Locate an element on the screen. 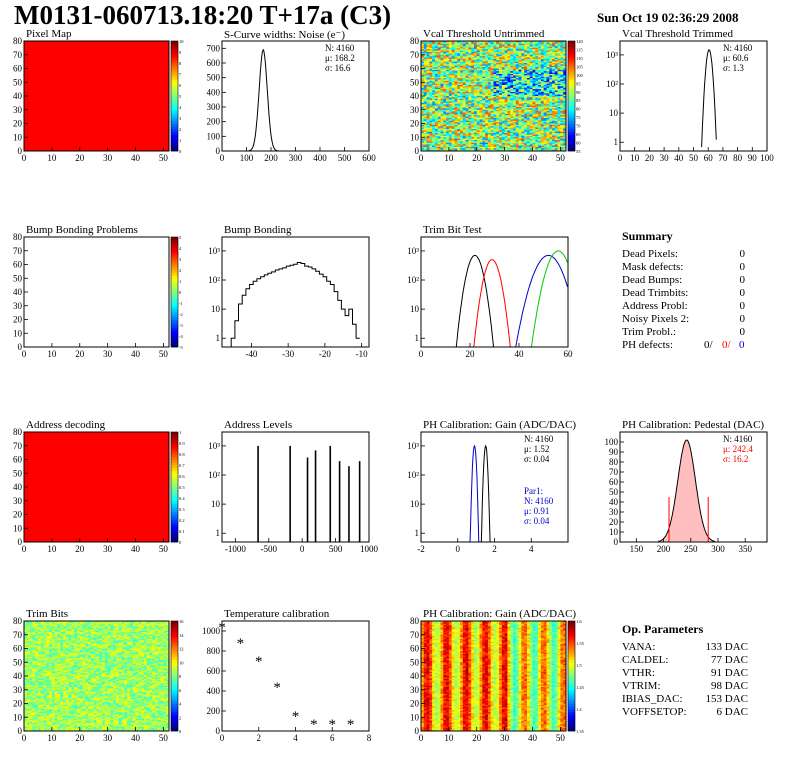  stats-text: μ: 60.6 is located at coordinates (736, 58).